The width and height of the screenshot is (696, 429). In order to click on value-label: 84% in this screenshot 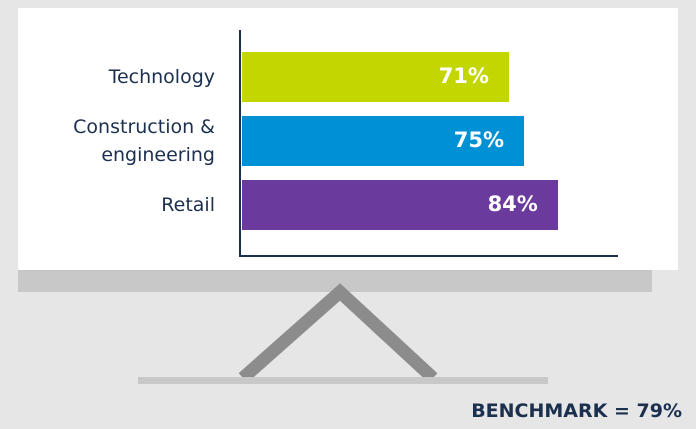, I will do `click(512, 204)`.